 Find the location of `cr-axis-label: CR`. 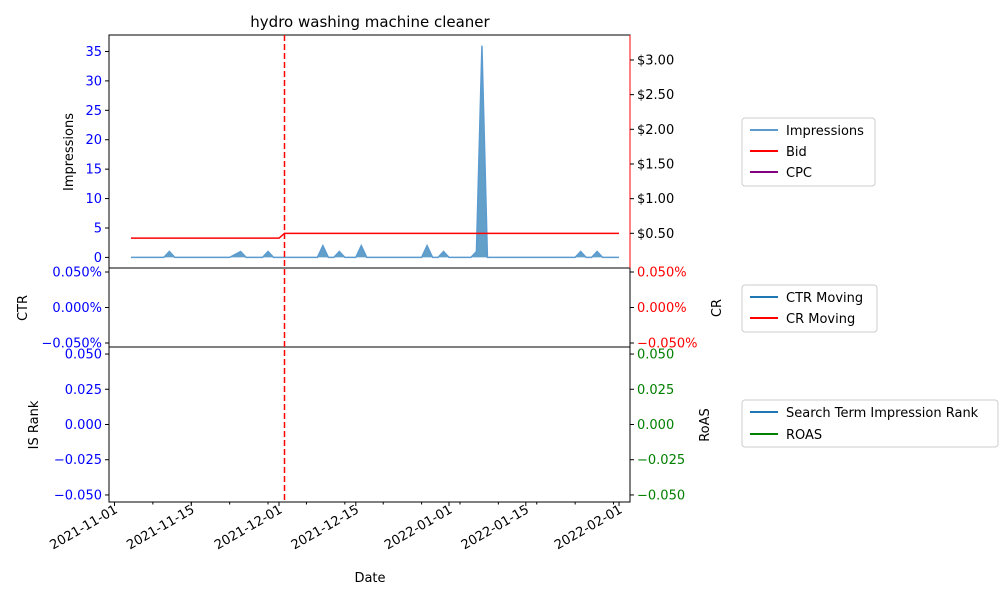

cr-axis-label: CR is located at coordinates (717, 308).